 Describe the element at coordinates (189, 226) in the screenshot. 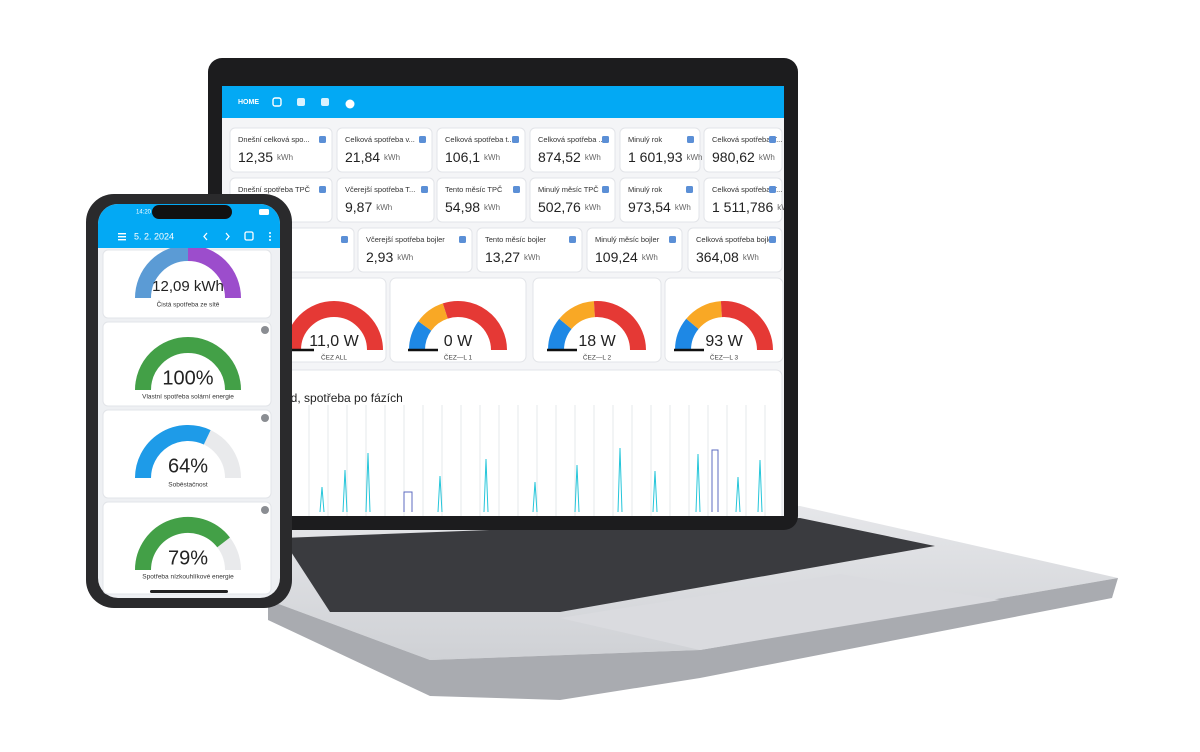

I see `phone-header` at that location.